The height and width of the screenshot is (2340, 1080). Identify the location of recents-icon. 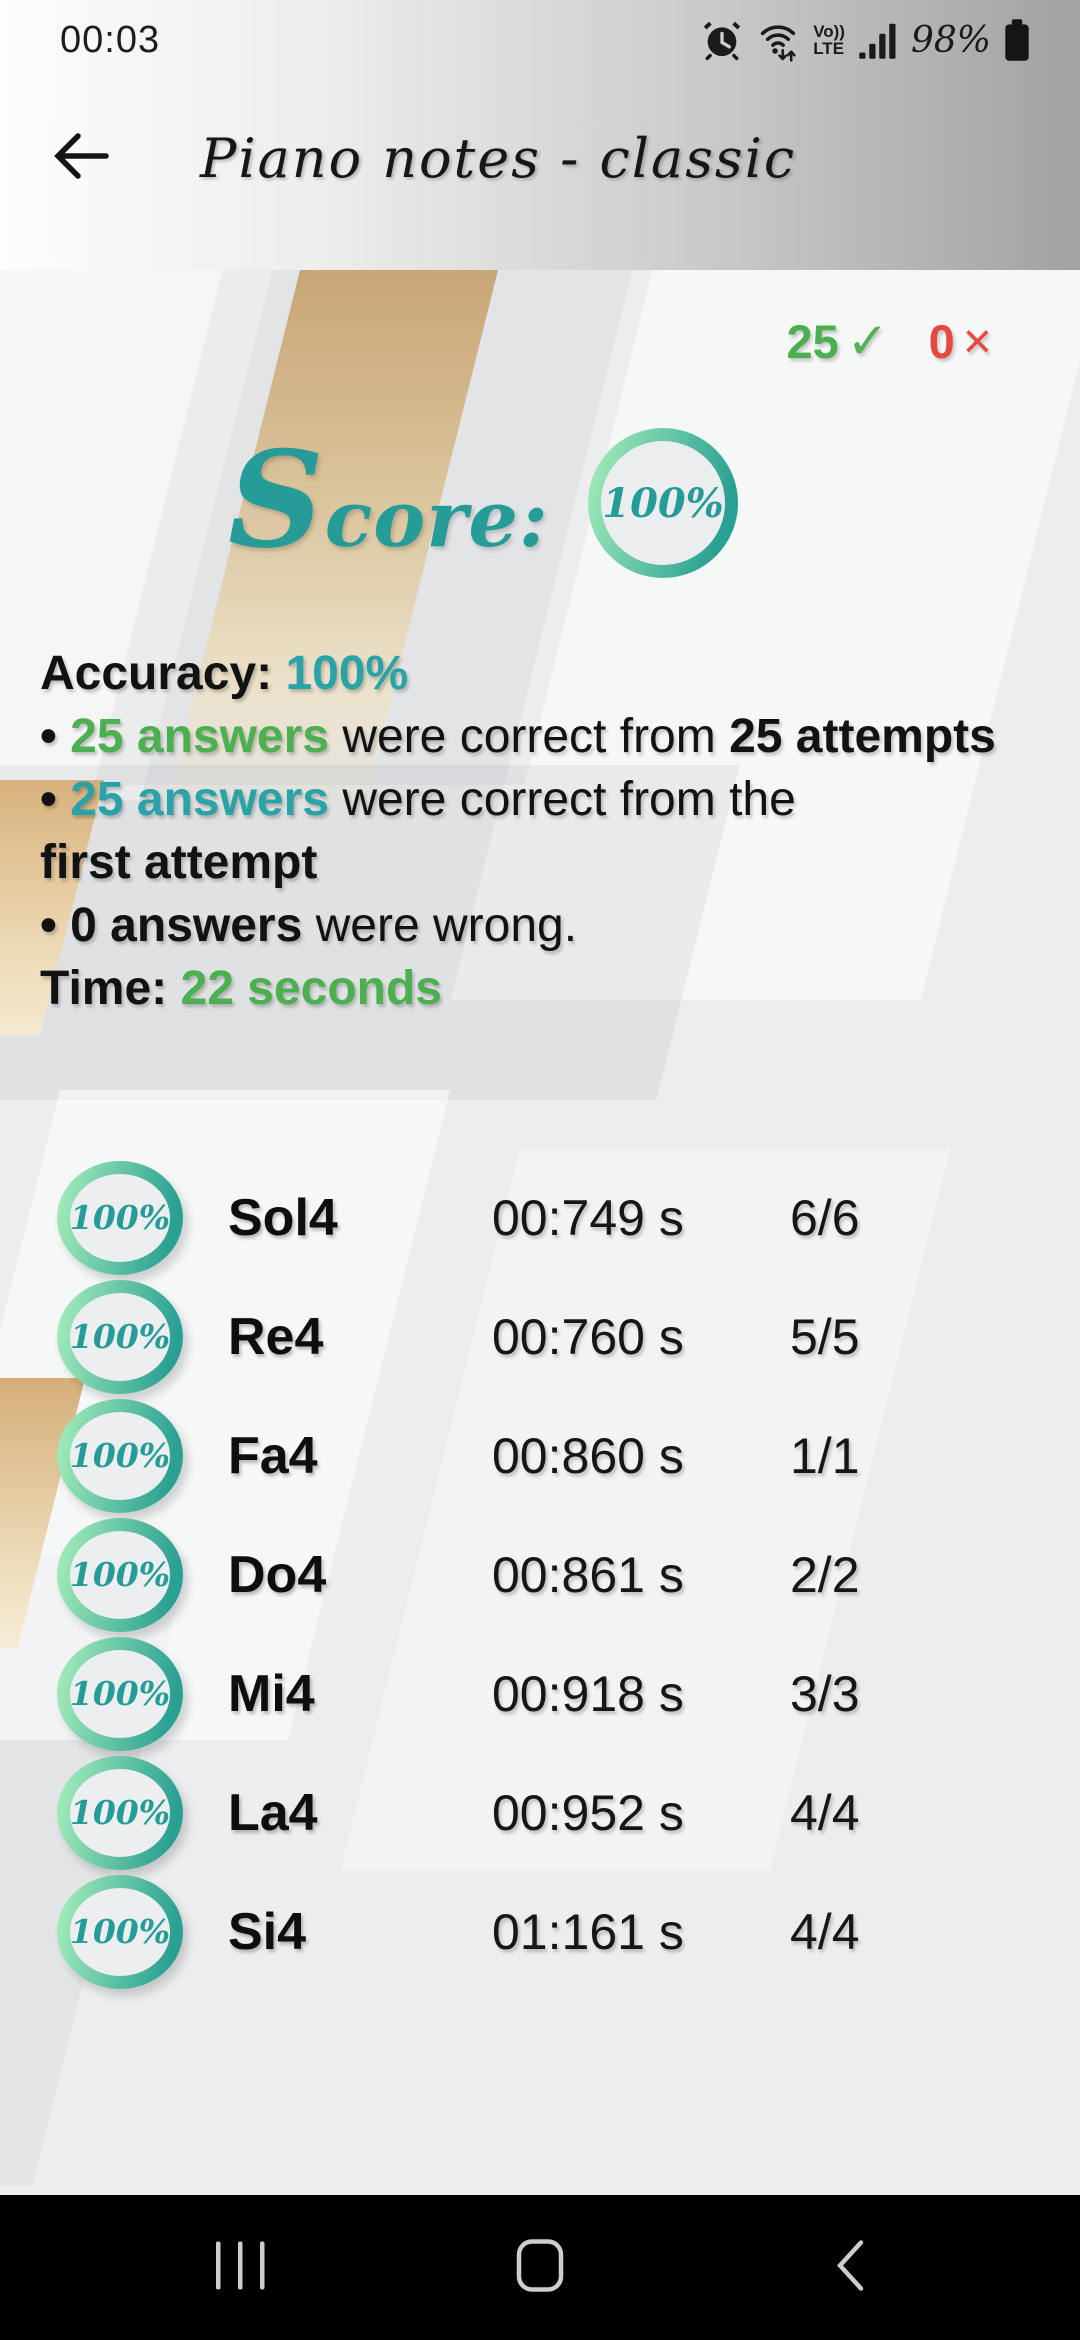
(241, 2268).